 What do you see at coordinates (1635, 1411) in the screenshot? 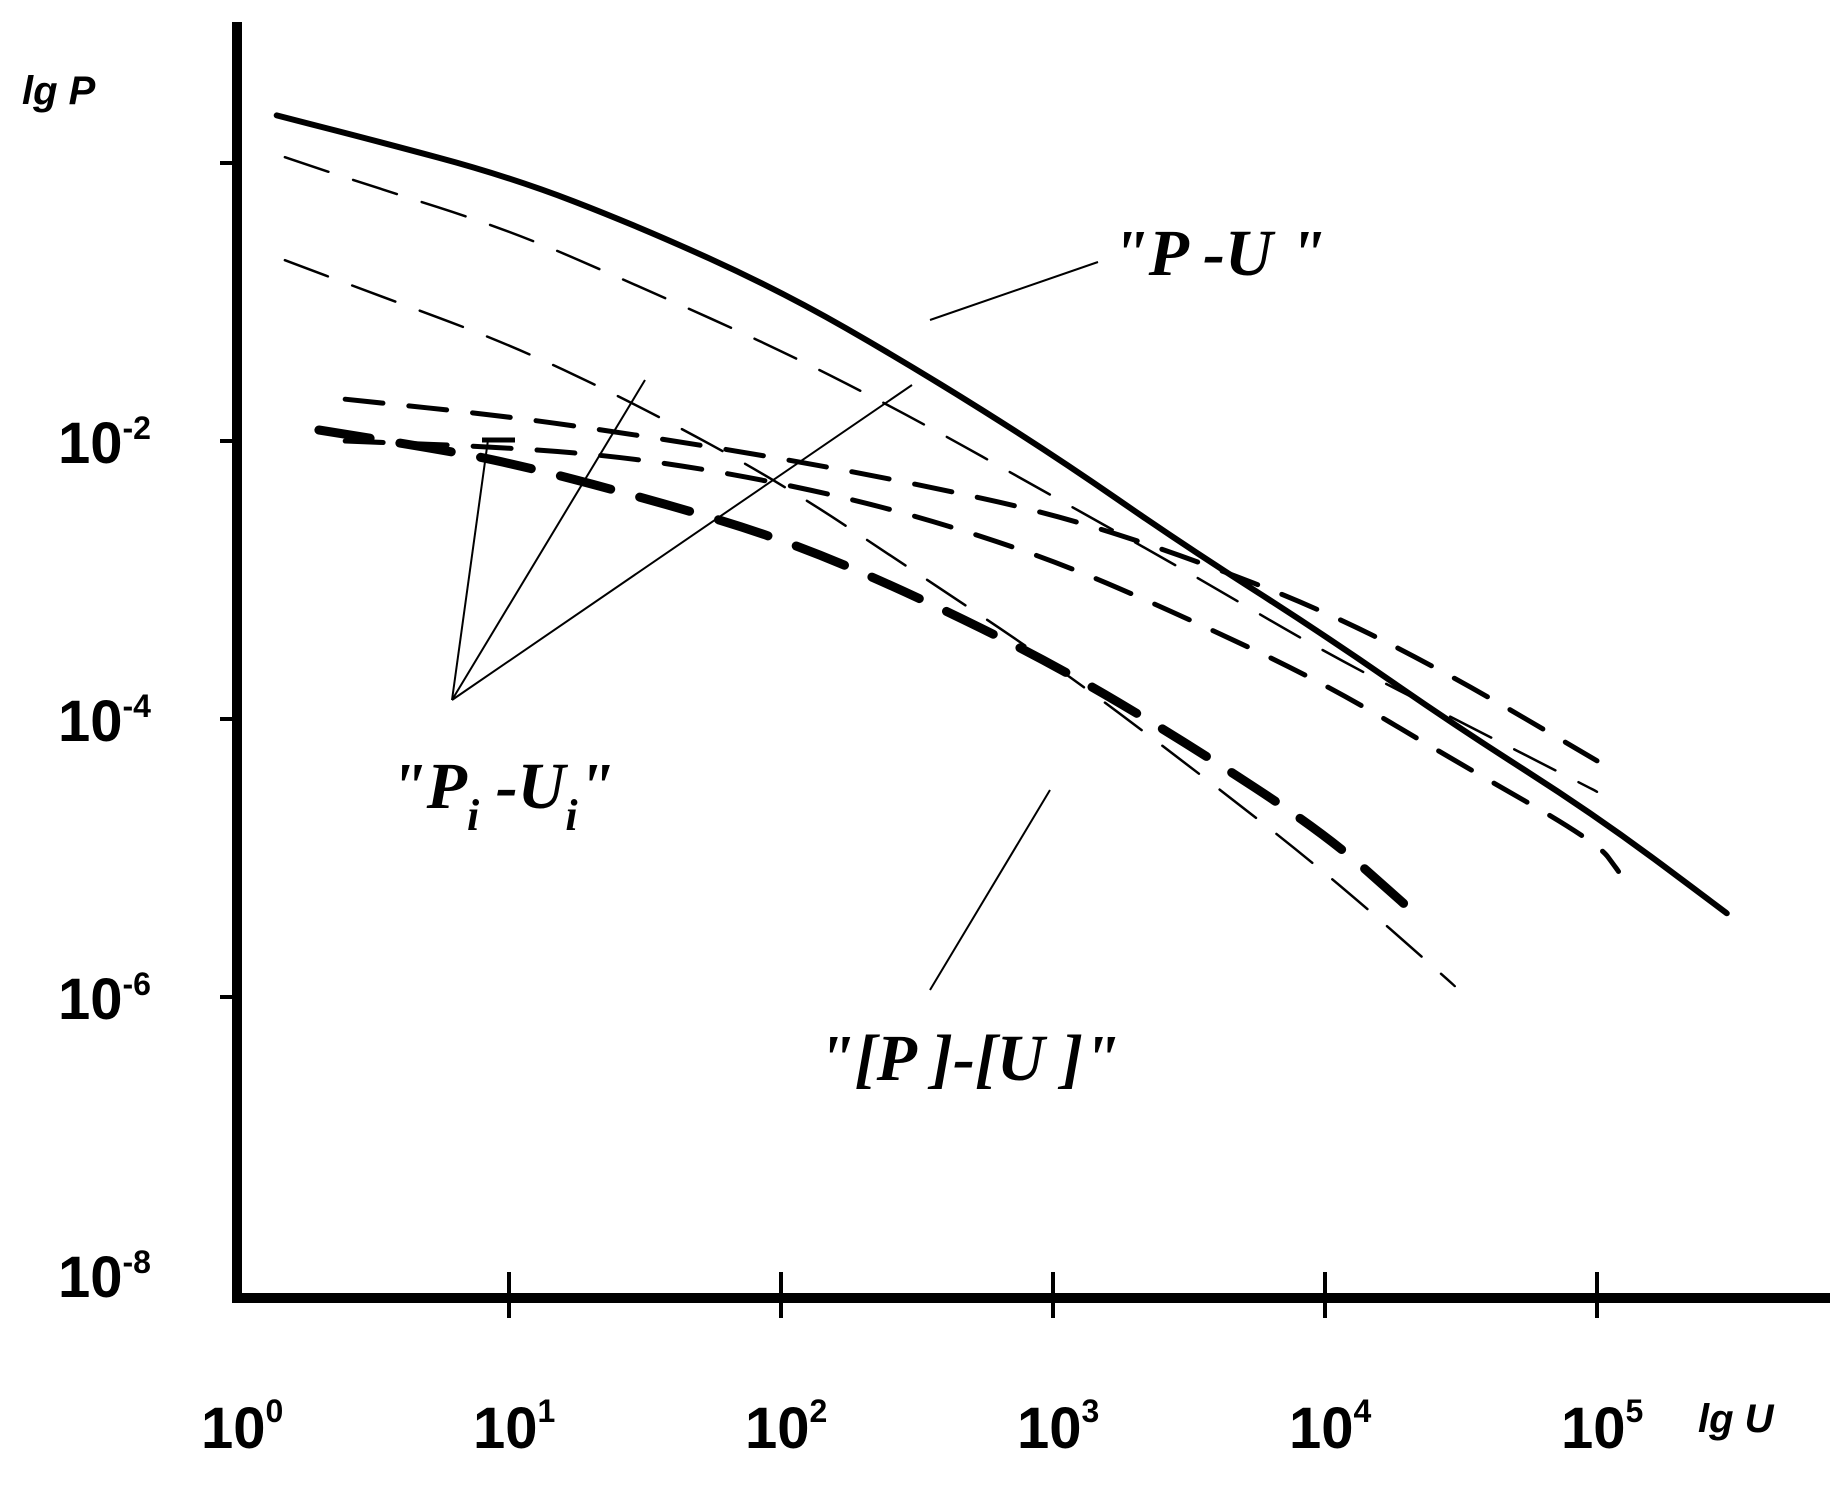
I see `x-tick-exp: 5` at bounding box center [1635, 1411].